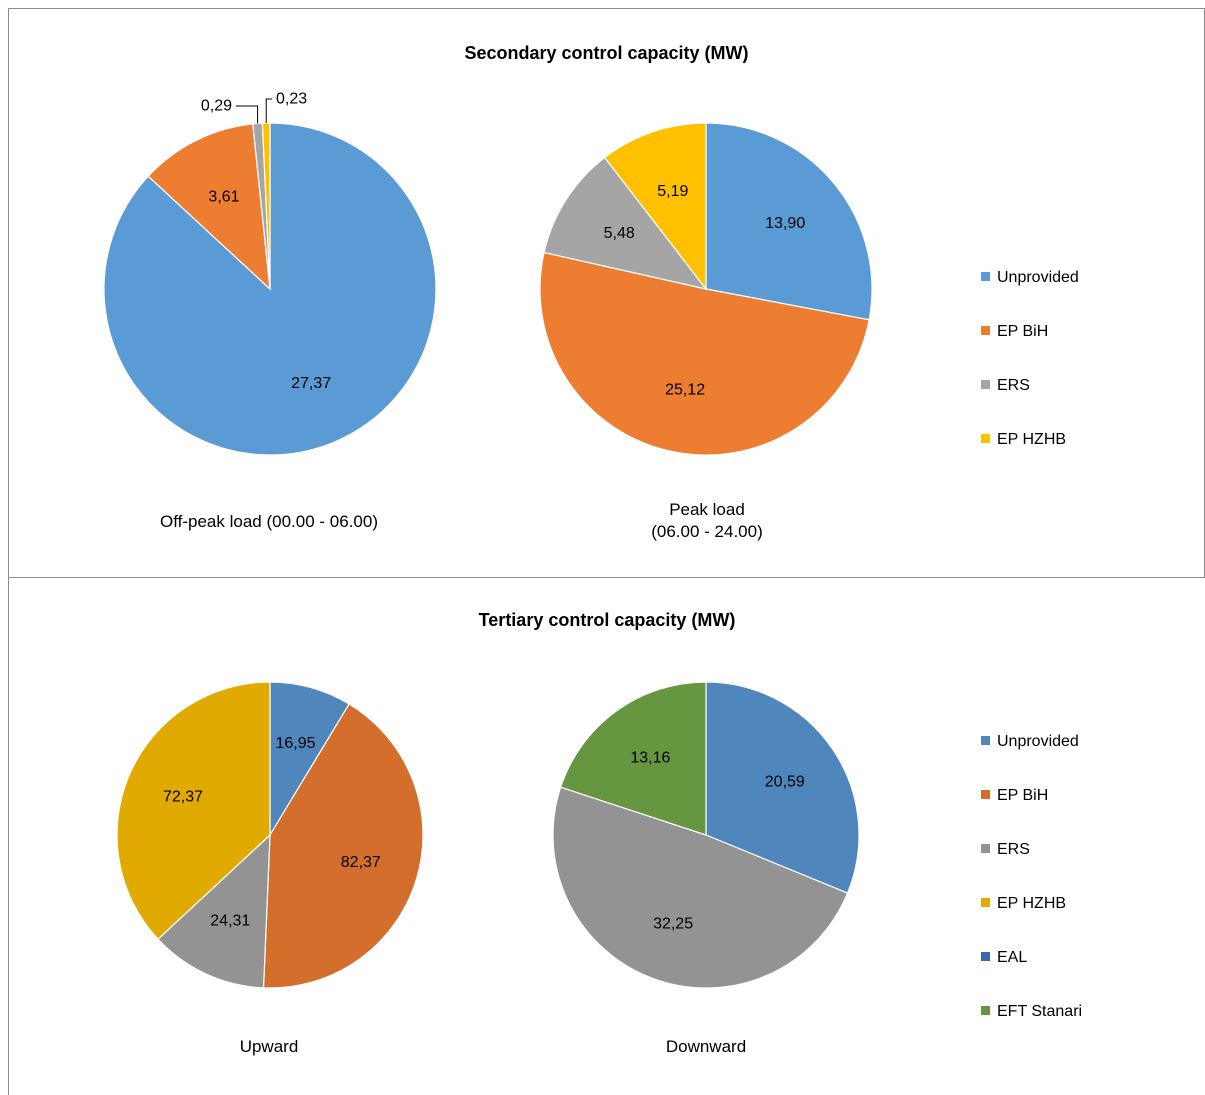 The width and height of the screenshot is (1205, 1095). I want to click on peak-slice-ep-hzhb, so click(655, 206).